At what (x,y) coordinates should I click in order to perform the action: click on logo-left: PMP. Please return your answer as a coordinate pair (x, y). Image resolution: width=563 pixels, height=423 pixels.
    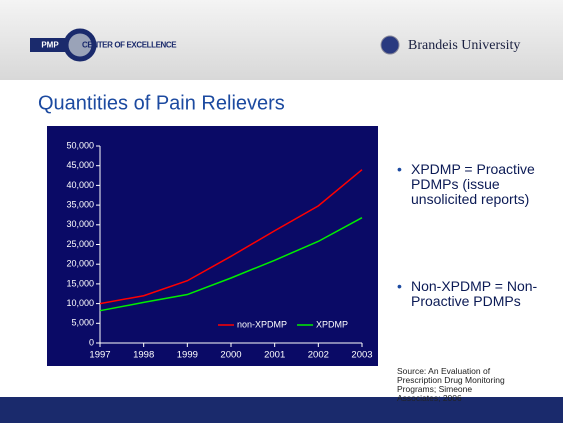
    Looking at the image, I should click on (50, 45).